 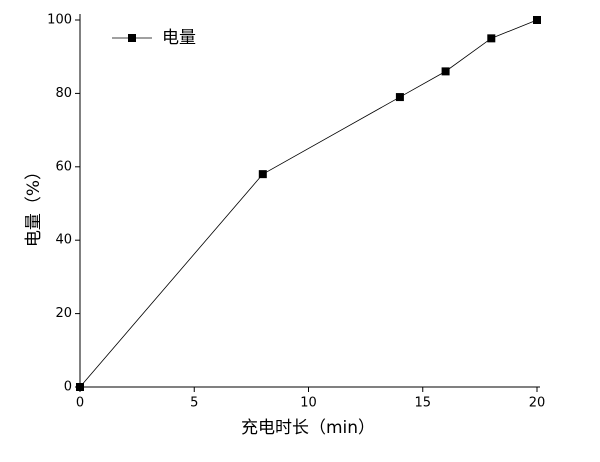 I want to click on y-tick-label: 40, so click(x=63, y=240).